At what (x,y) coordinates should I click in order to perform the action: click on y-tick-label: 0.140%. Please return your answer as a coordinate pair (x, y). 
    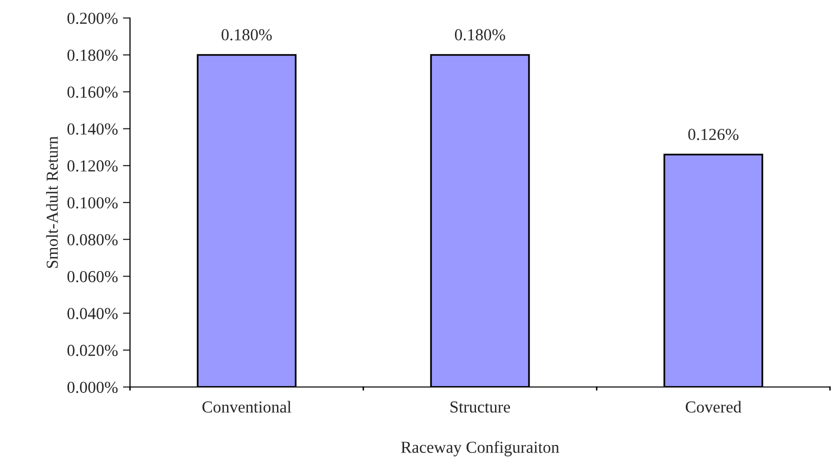
    Looking at the image, I should click on (92, 129).